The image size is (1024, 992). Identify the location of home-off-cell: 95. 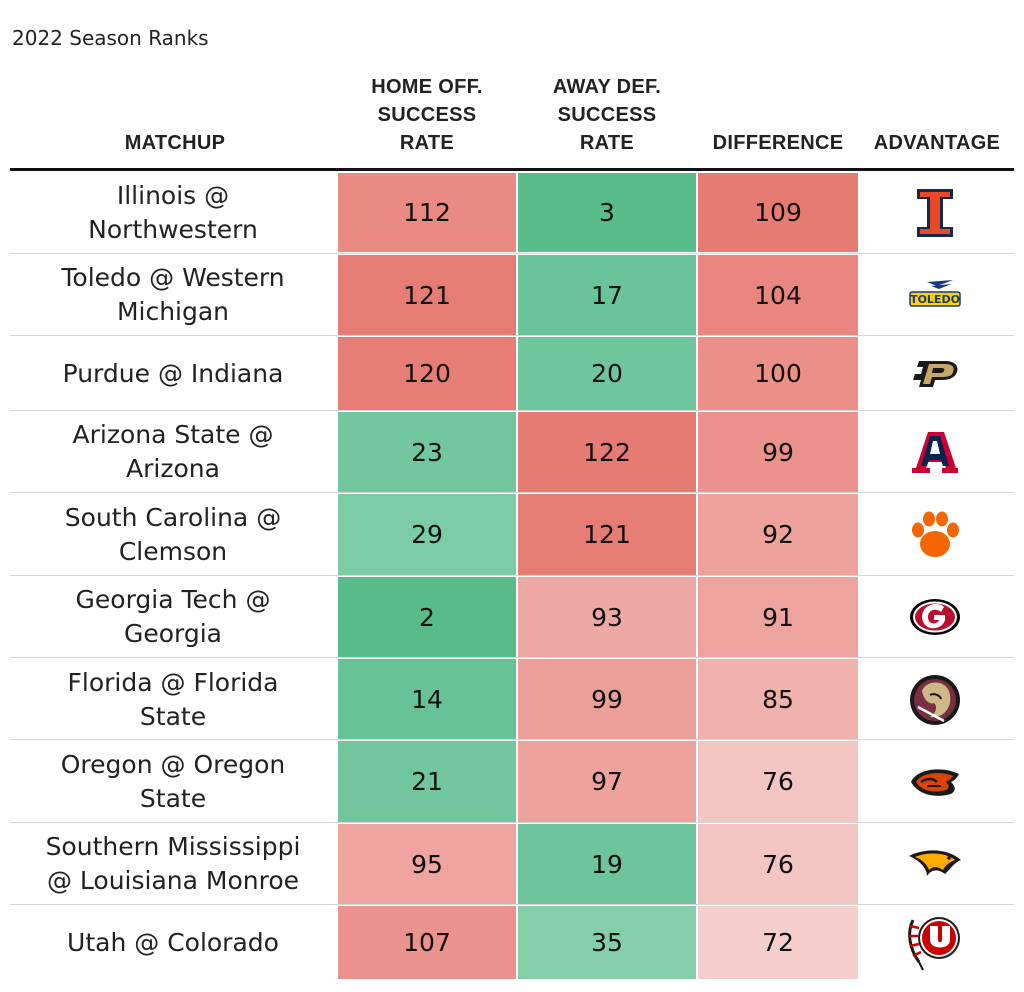
(427, 864).